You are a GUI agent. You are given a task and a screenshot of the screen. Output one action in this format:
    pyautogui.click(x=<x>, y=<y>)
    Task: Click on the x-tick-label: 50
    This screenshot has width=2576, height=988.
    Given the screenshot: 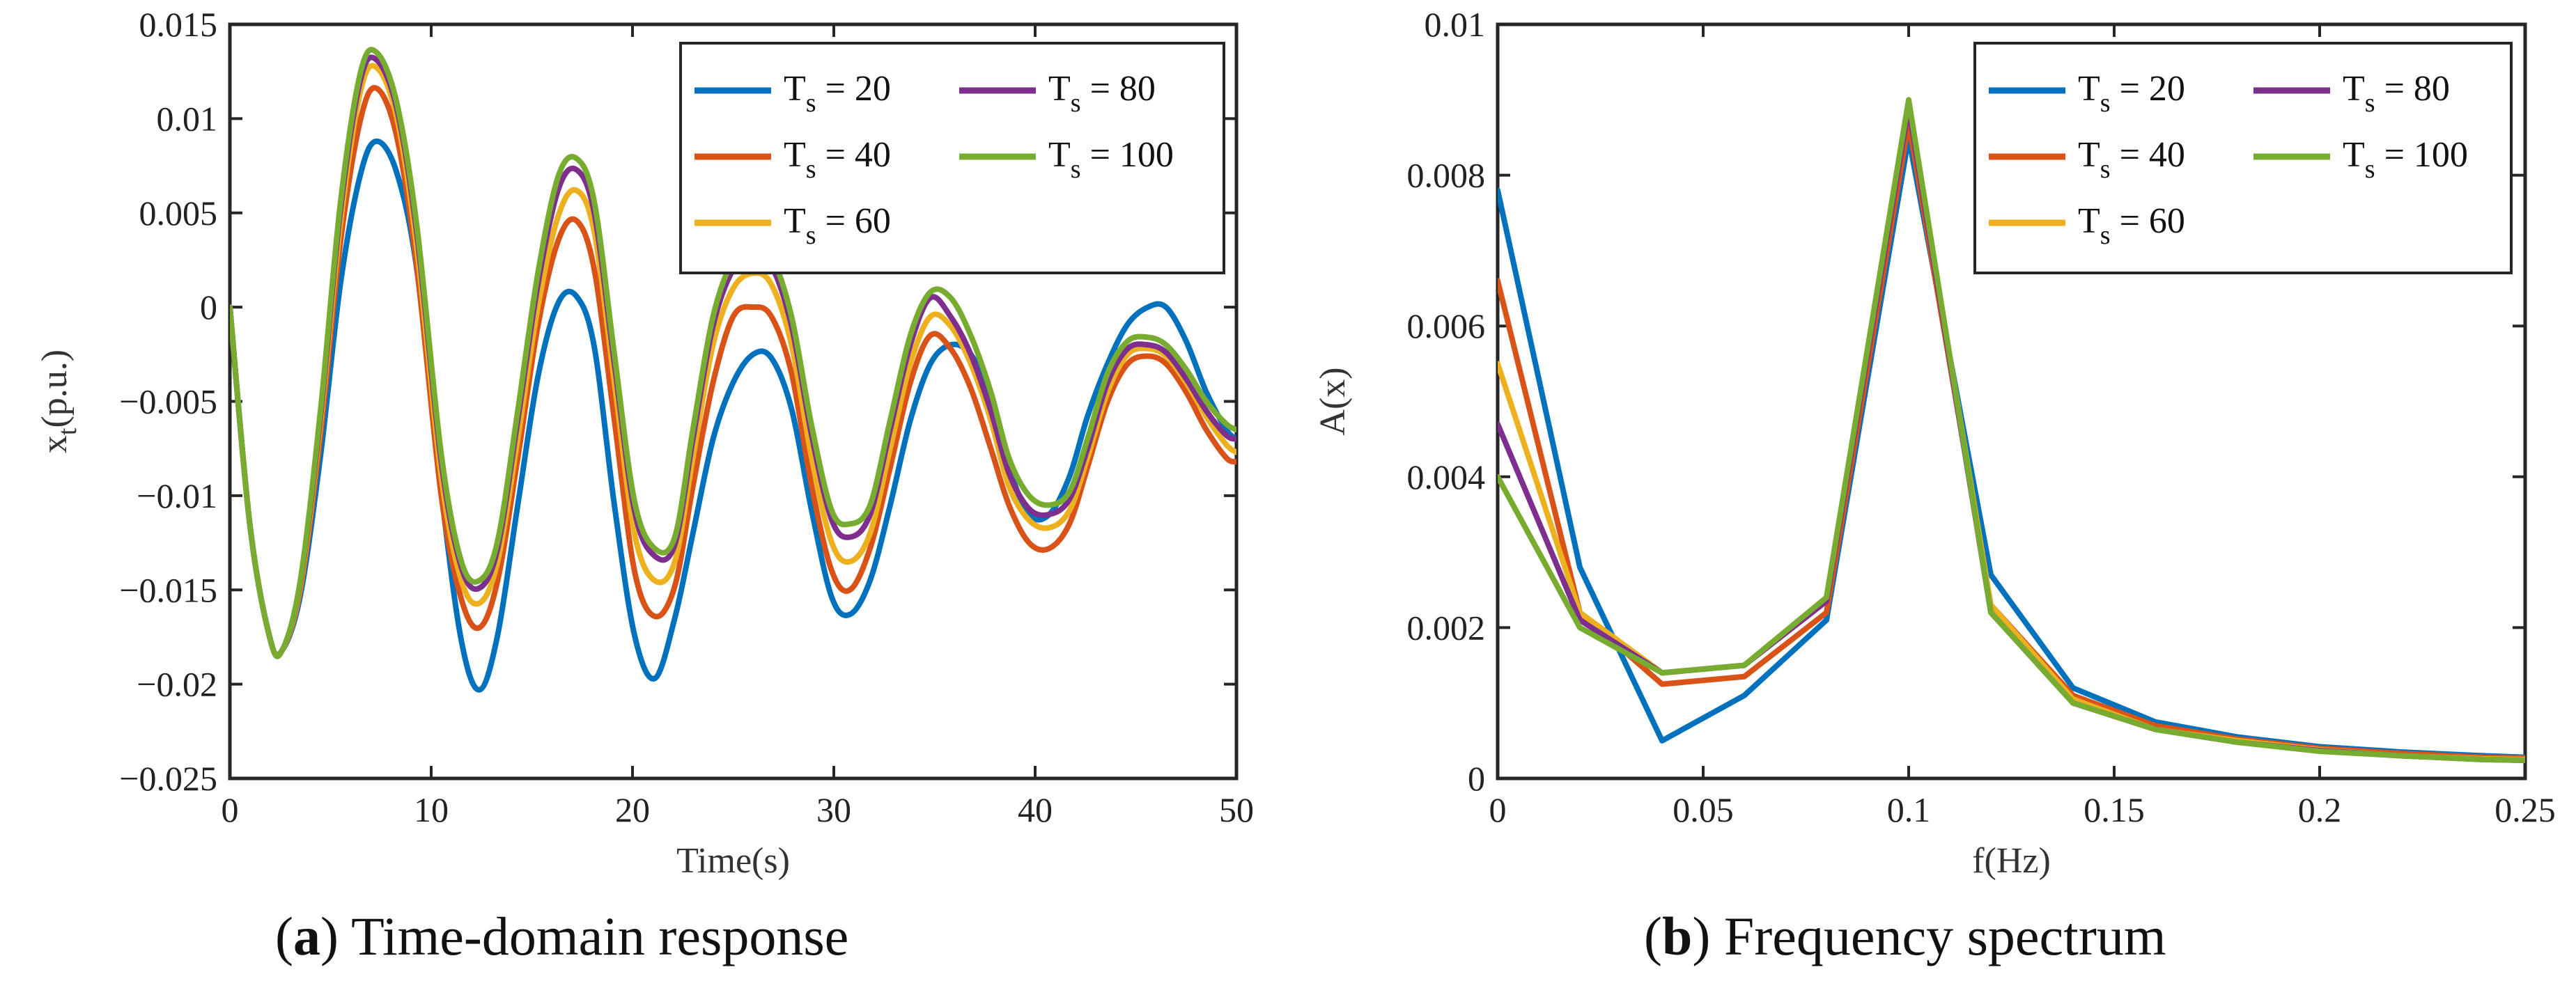 What is the action you would take?
    pyautogui.click(x=1236, y=809)
    